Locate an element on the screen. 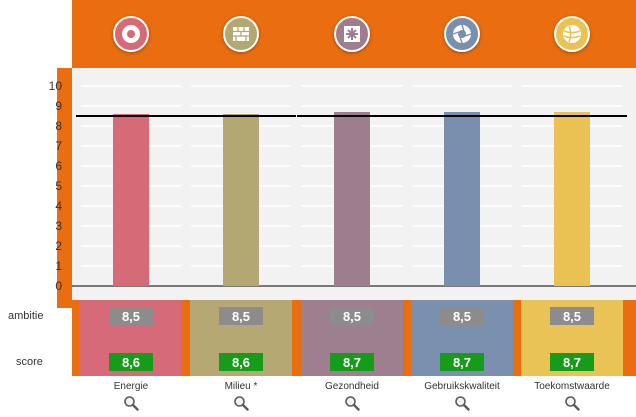 The height and width of the screenshot is (417, 636). brick-wall-icon is located at coordinates (241, 34).